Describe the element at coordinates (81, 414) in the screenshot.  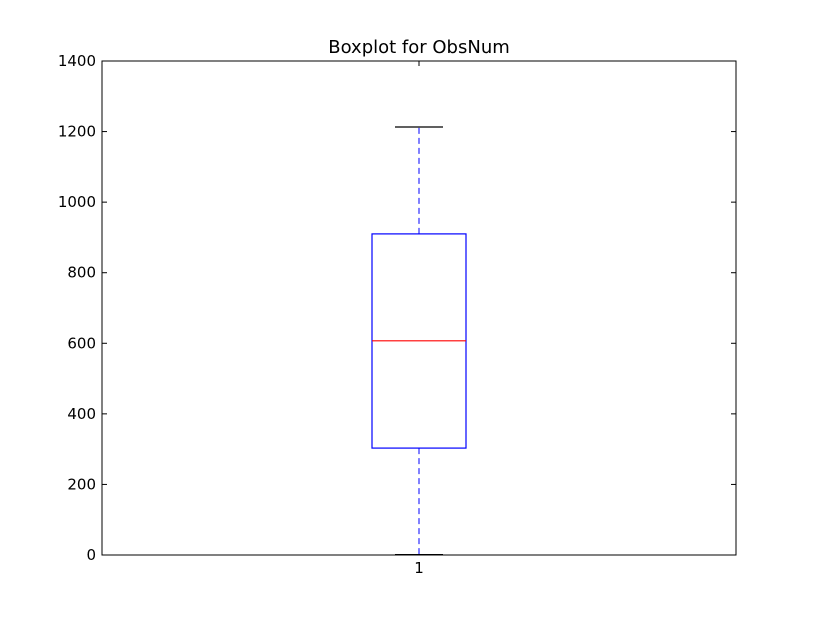
I see `y-tick-label: 400` at that location.